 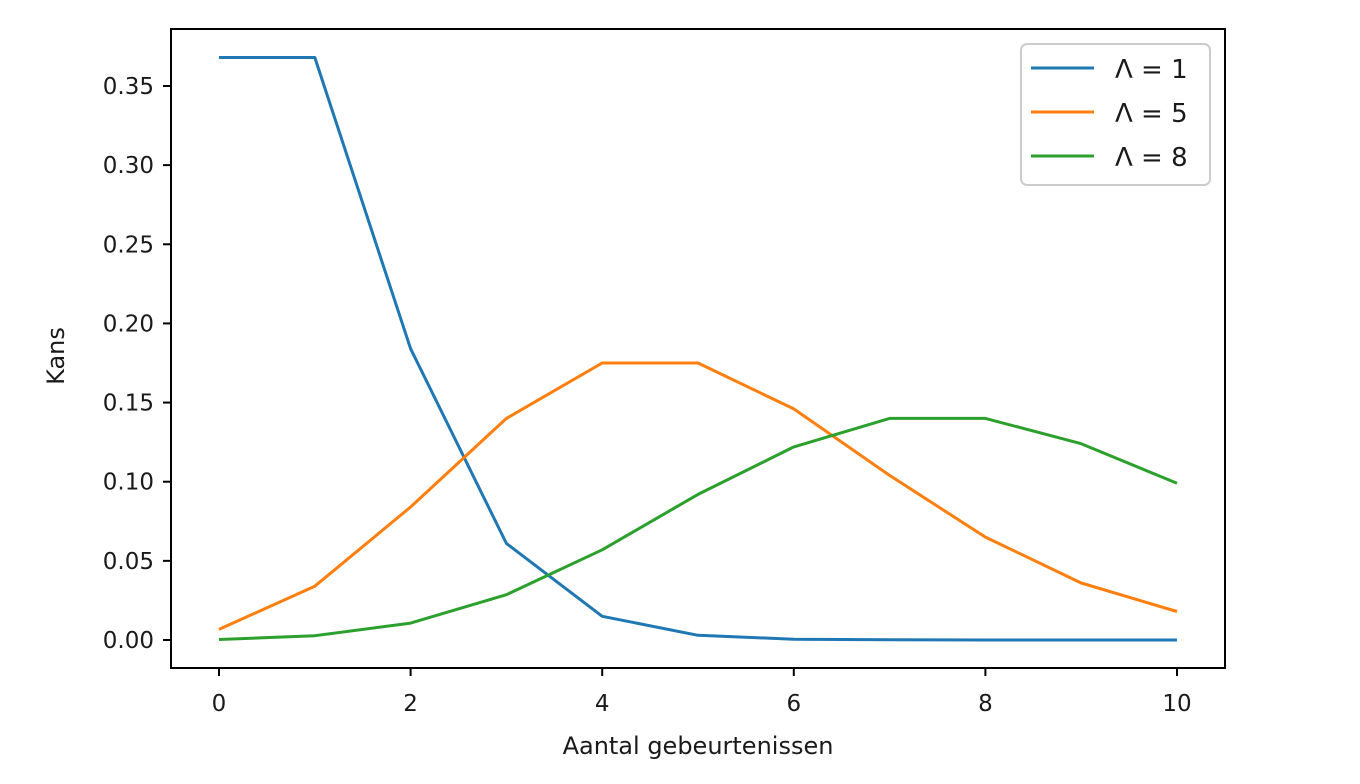 I want to click on legend-item-lambda-5: Λ = 5, so click(x=1109, y=114).